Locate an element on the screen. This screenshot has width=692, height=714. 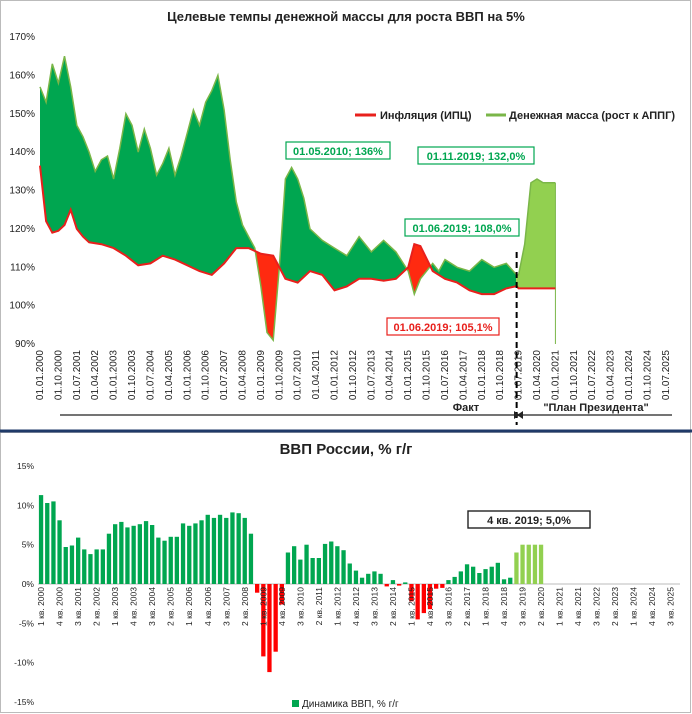
gdp-x-tick-label: 1 кв. 2012 is located at coordinates (337, 606).